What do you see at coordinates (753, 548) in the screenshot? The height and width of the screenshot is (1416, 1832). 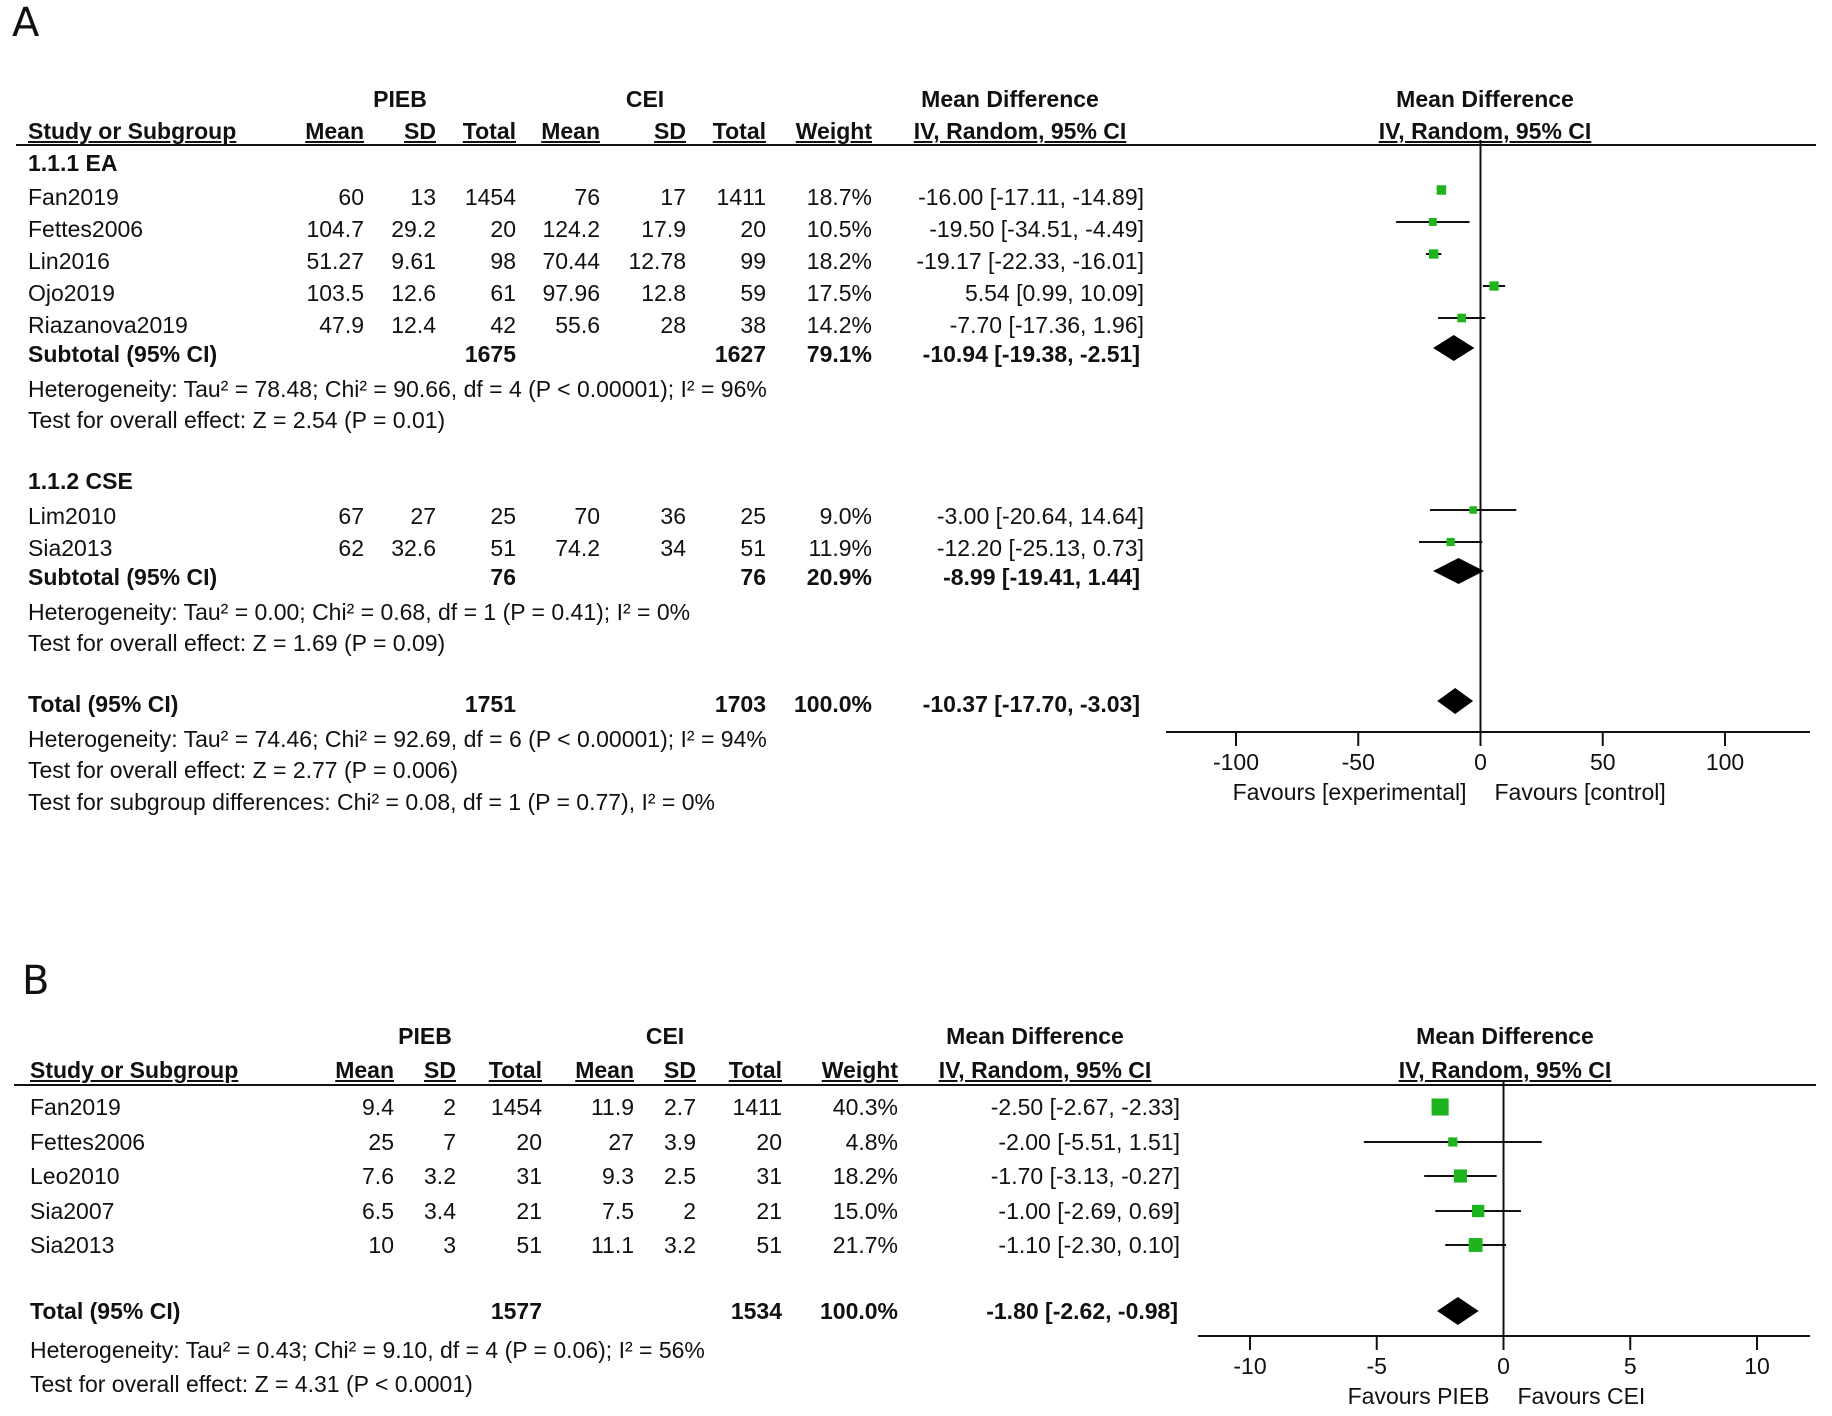 I see `cei-total: 51` at bounding box center [753, 548].